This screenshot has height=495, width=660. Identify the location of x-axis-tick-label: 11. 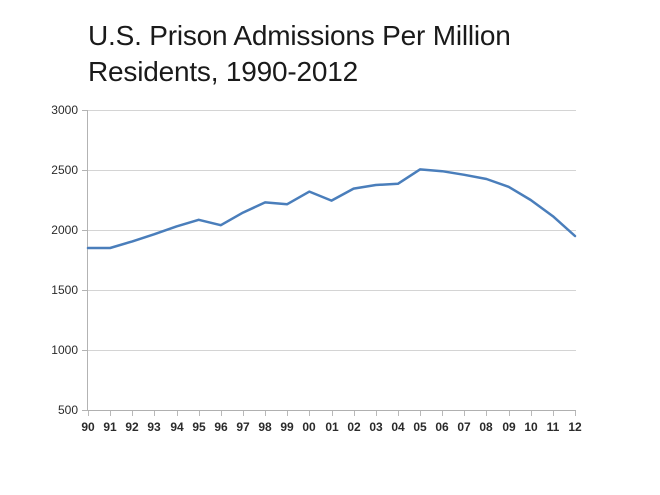
(553, 427).